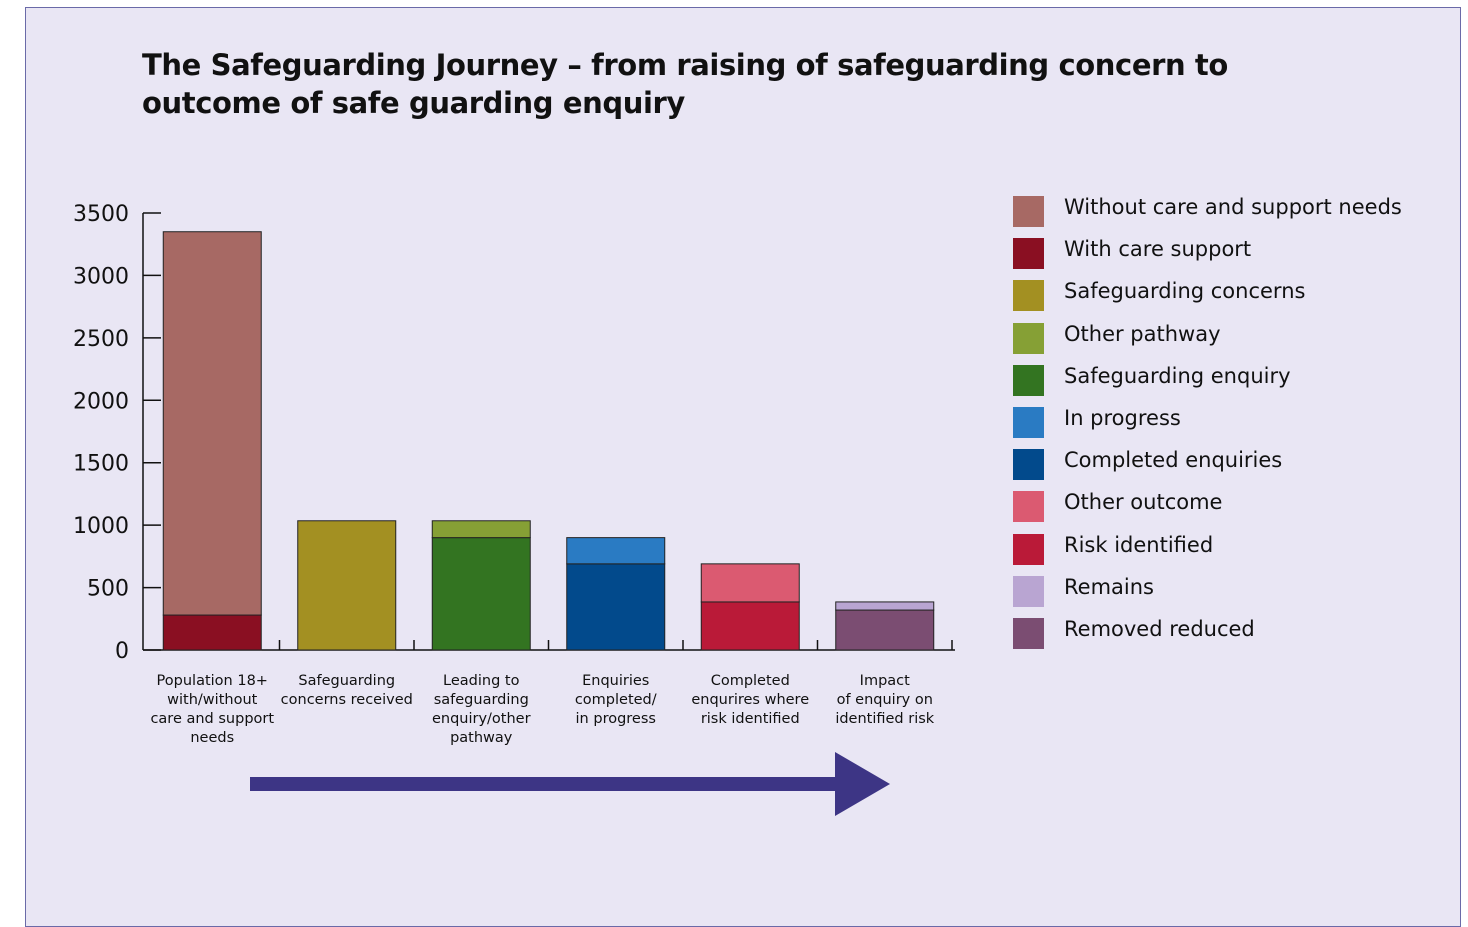 Image resolution: width=1468 pixels, height=927 pixels. Describe the element at coordinates (1177, 375) in the screenshot. I see `legend-label: Safeguarding enquiry` at that location.